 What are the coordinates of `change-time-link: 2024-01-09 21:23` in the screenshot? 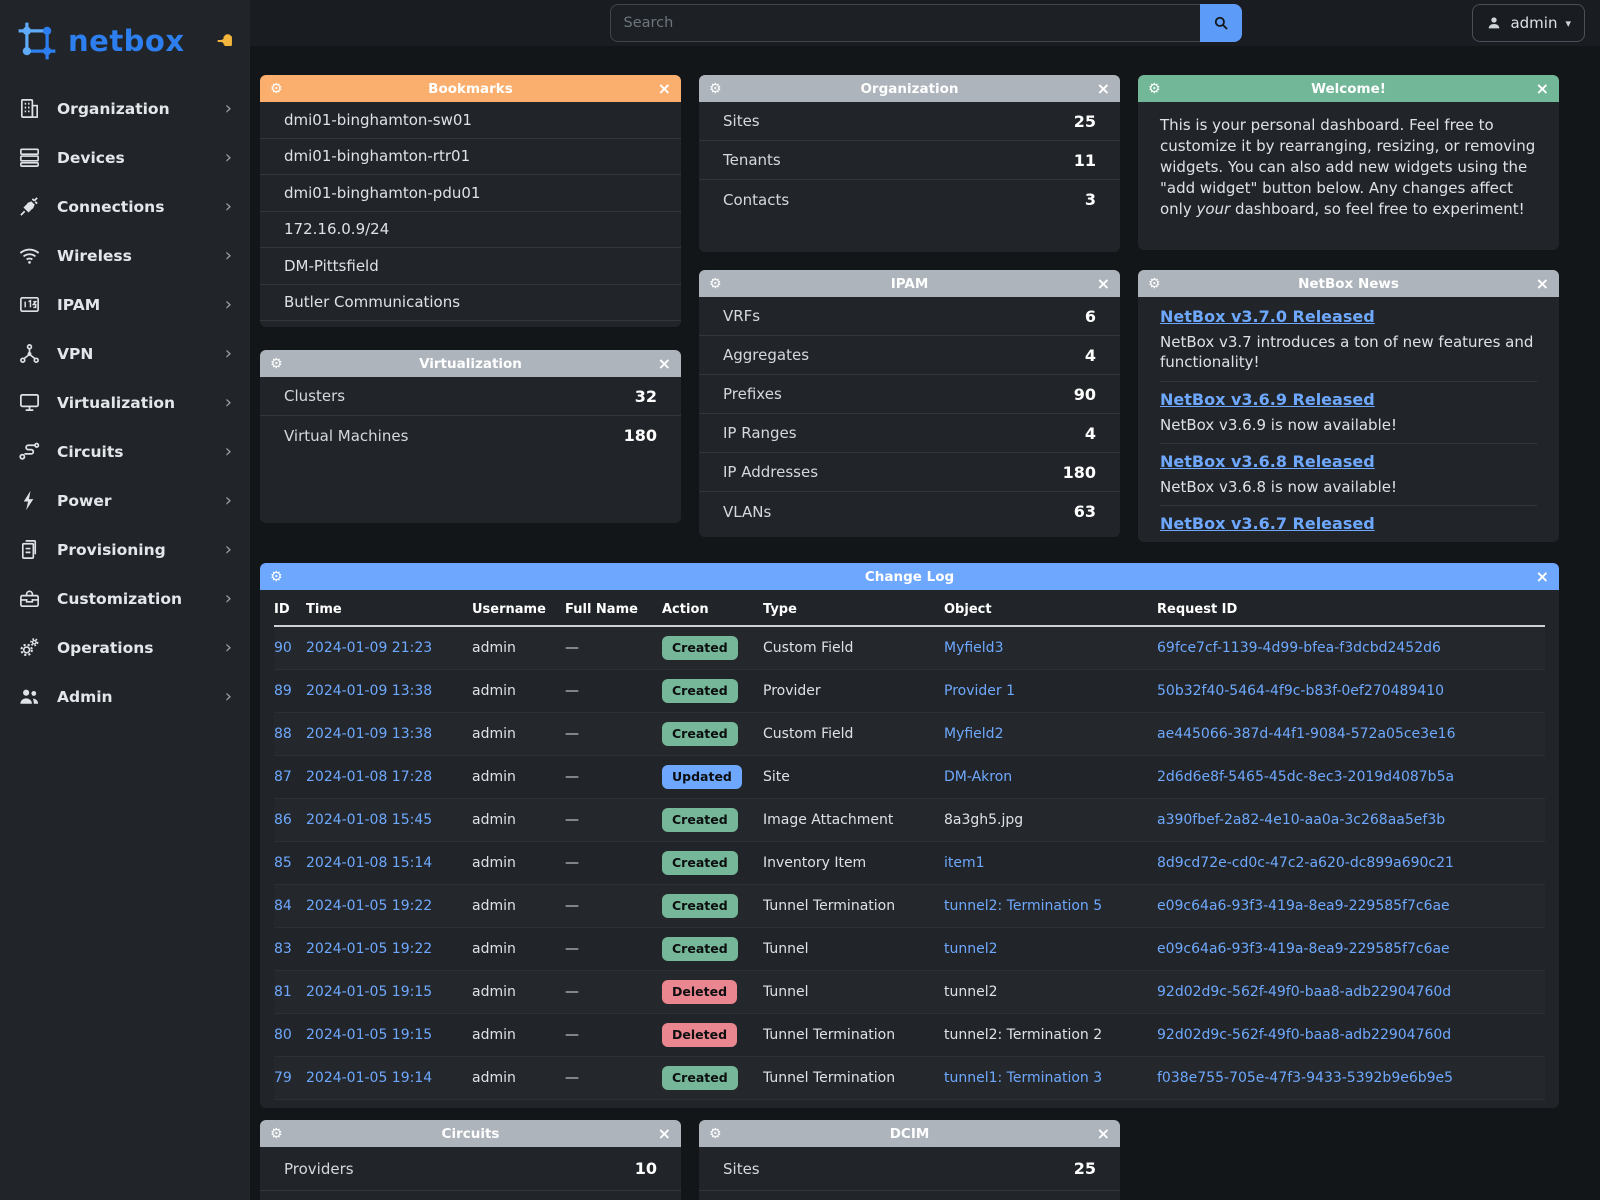 It's located at (389, 648).